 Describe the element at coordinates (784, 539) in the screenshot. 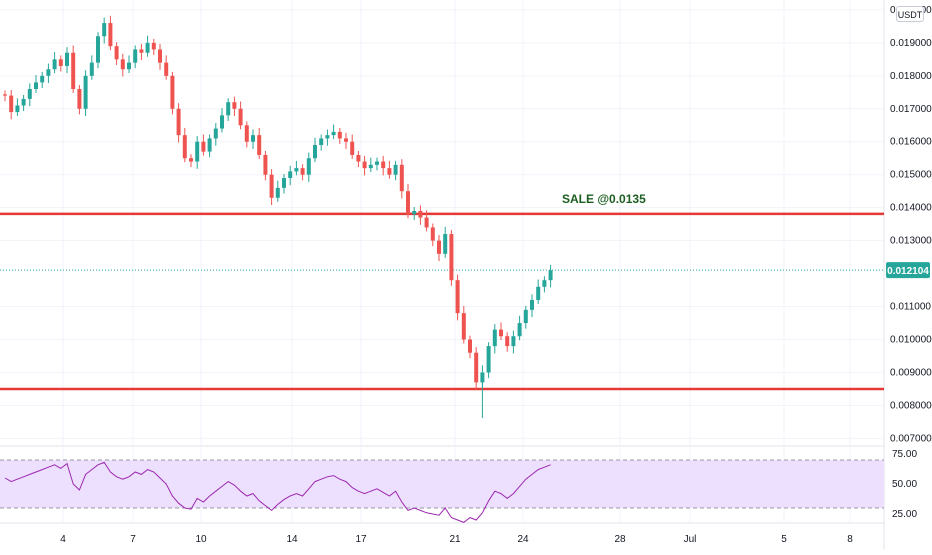

I see `date-tick-label: 5` at that location.